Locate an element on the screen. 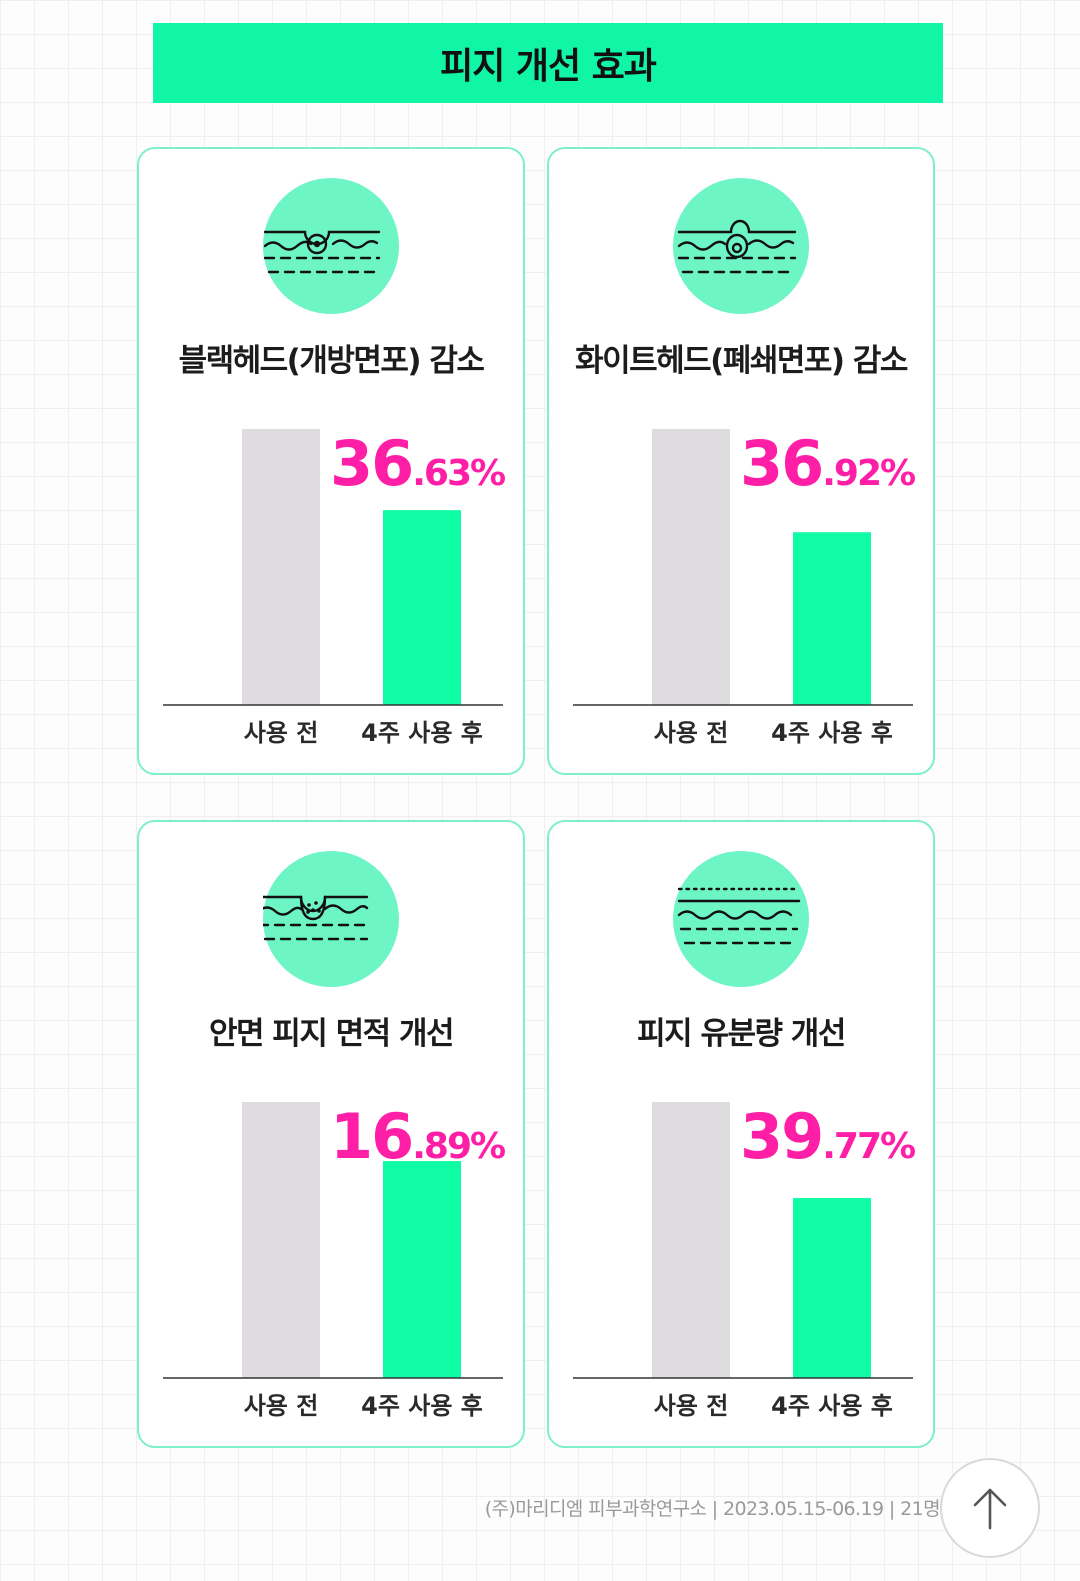 This screenshot has width=1080, height=1581. section-title-banner: 피지 개선 효과 is located at coordinates (548, 63).